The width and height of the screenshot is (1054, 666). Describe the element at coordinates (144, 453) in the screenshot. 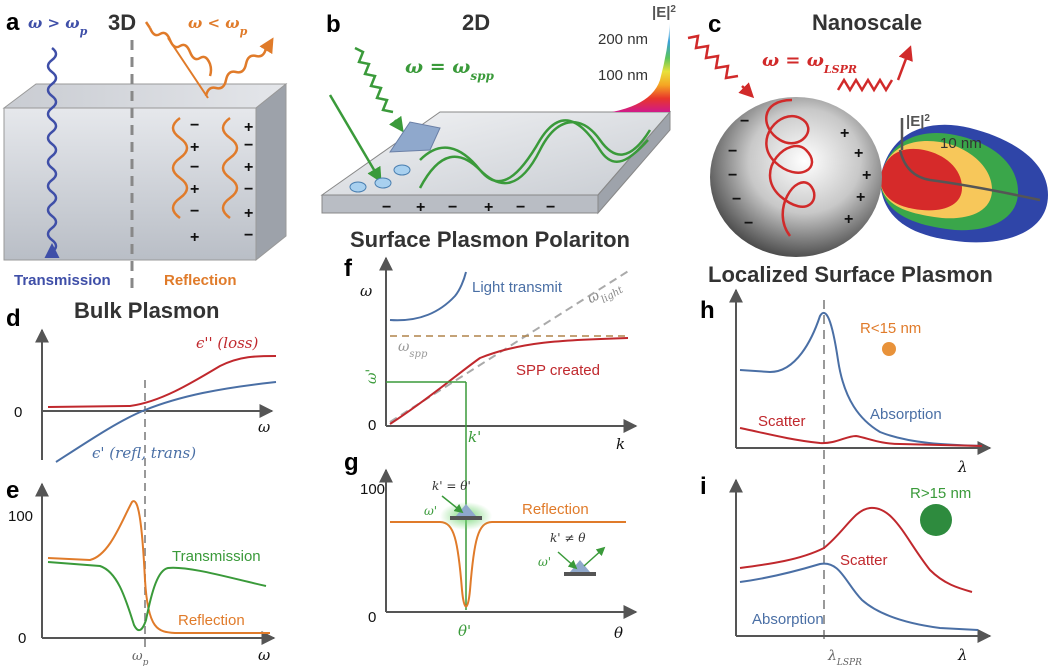

I see `refl-trans-label: ϵ' (refl, trans)` at that location.